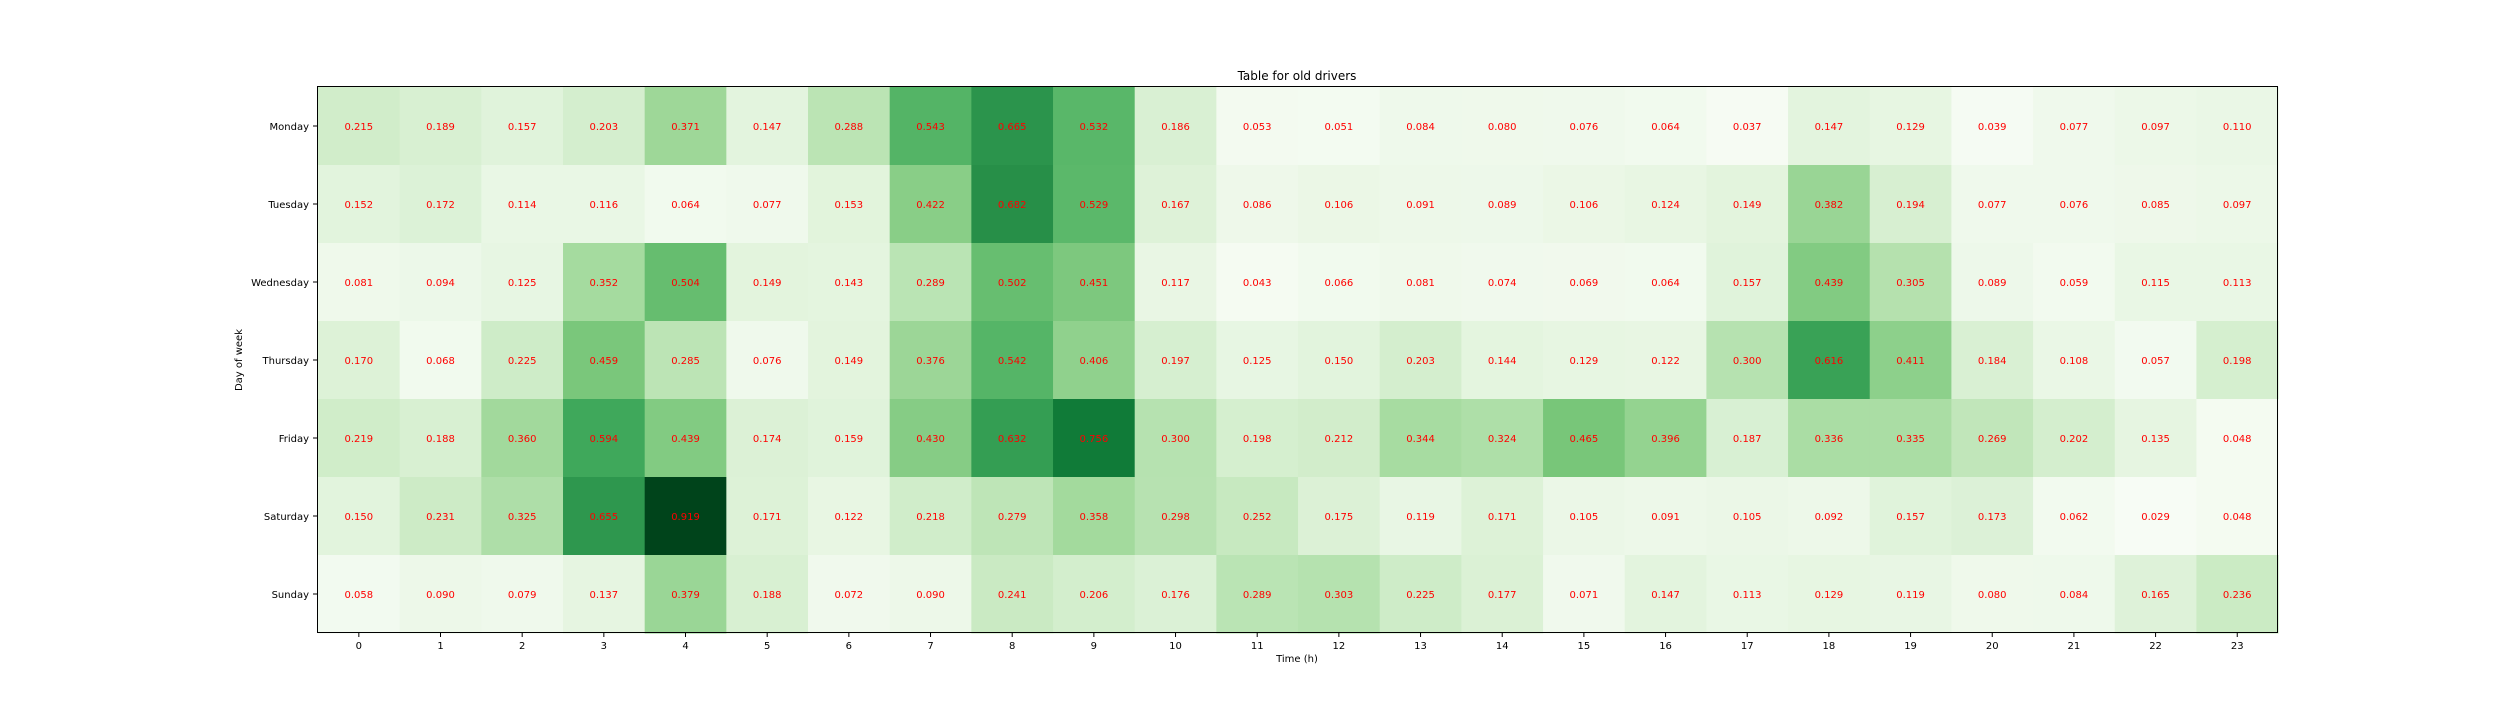 This screenshot has height=724, width=2520. I want to click on cell-value-label: 0.039, so click(1992, 127).